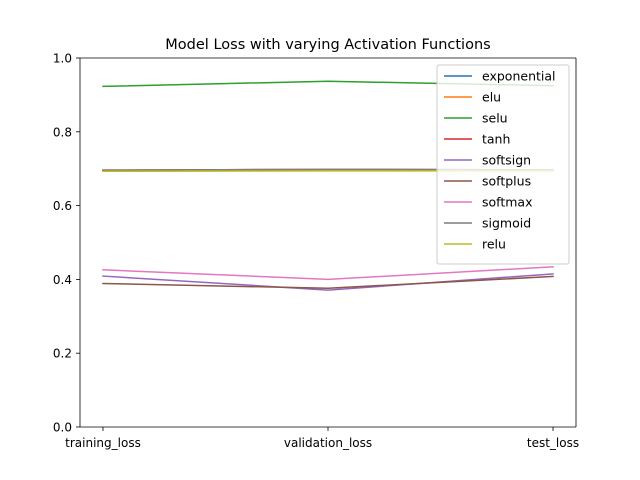 The width and height of the screenshot is (640, 480). Describe the element at coordinates (506, 181) in the screenshot. I see `legend-label-softplus: softplus` at that location.